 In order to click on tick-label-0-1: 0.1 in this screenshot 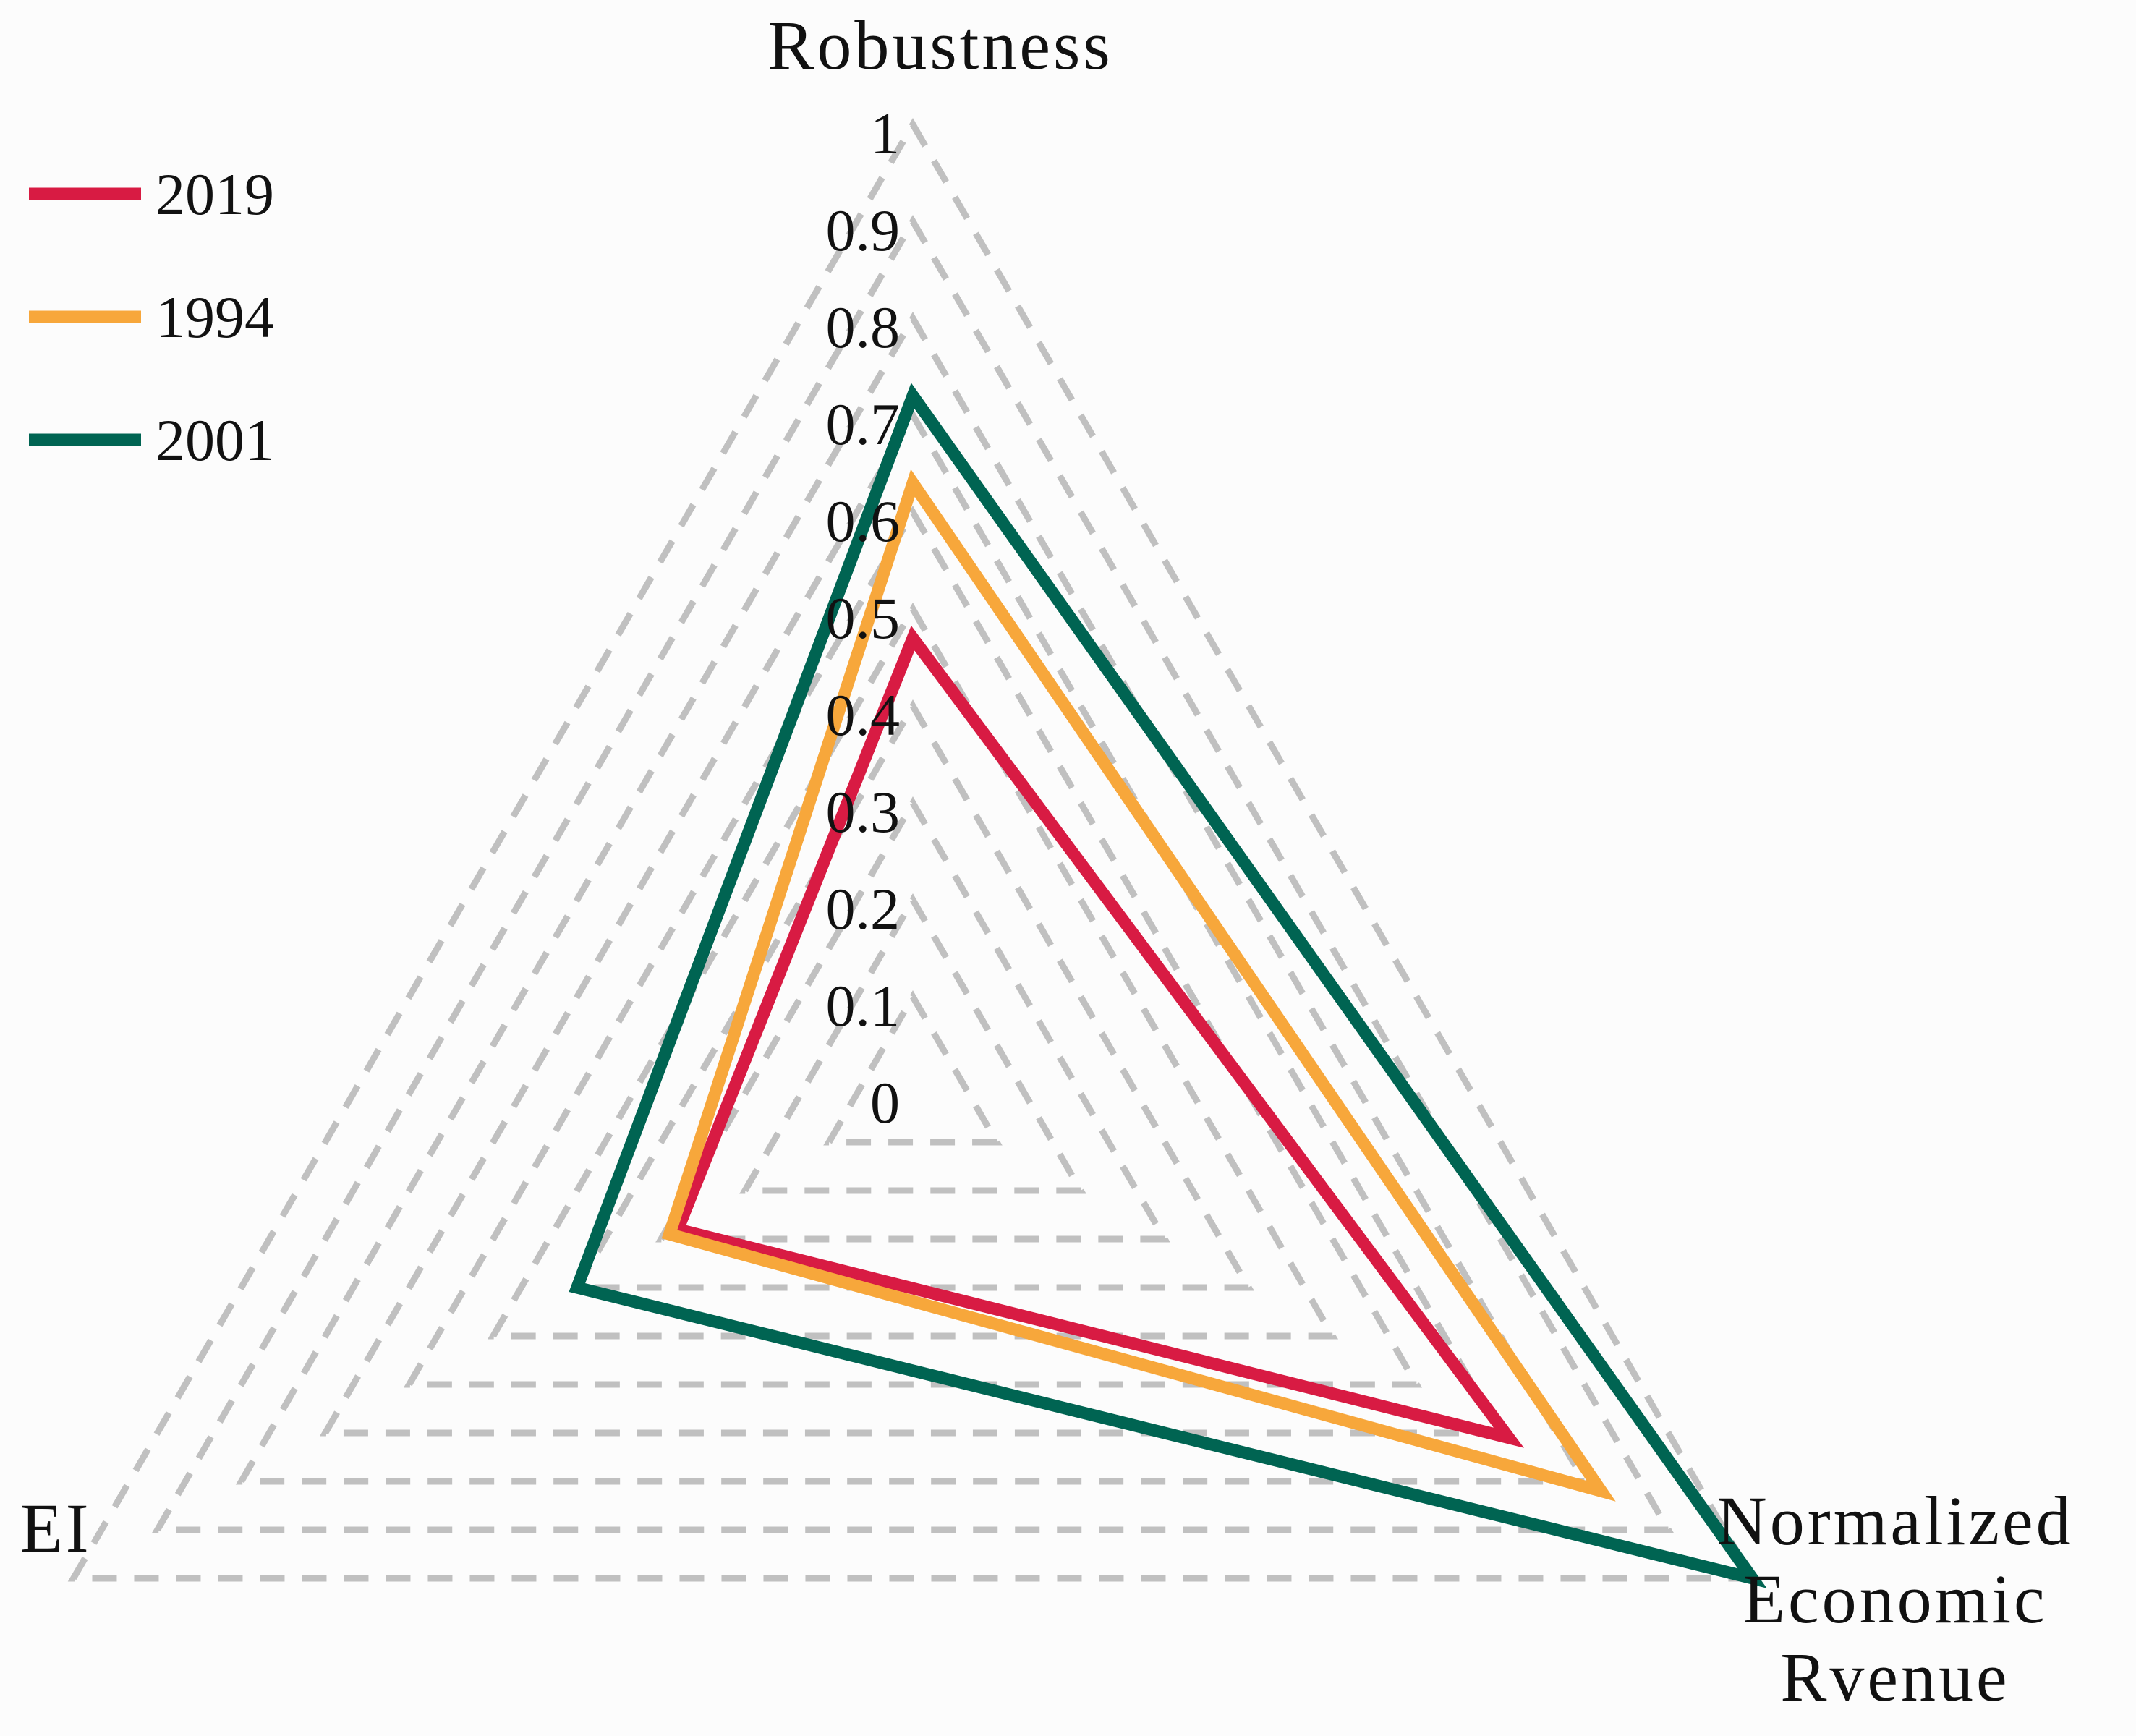, I will do `click(863, 1006)`.